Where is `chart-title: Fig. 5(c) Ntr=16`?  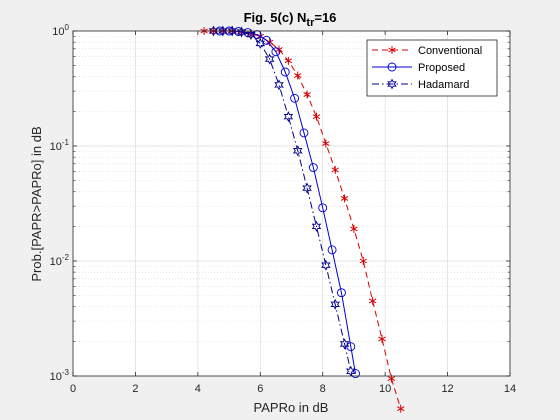
chart-title: Fig. 5(c) Ntr=16 is located at coordinates (290, 19).